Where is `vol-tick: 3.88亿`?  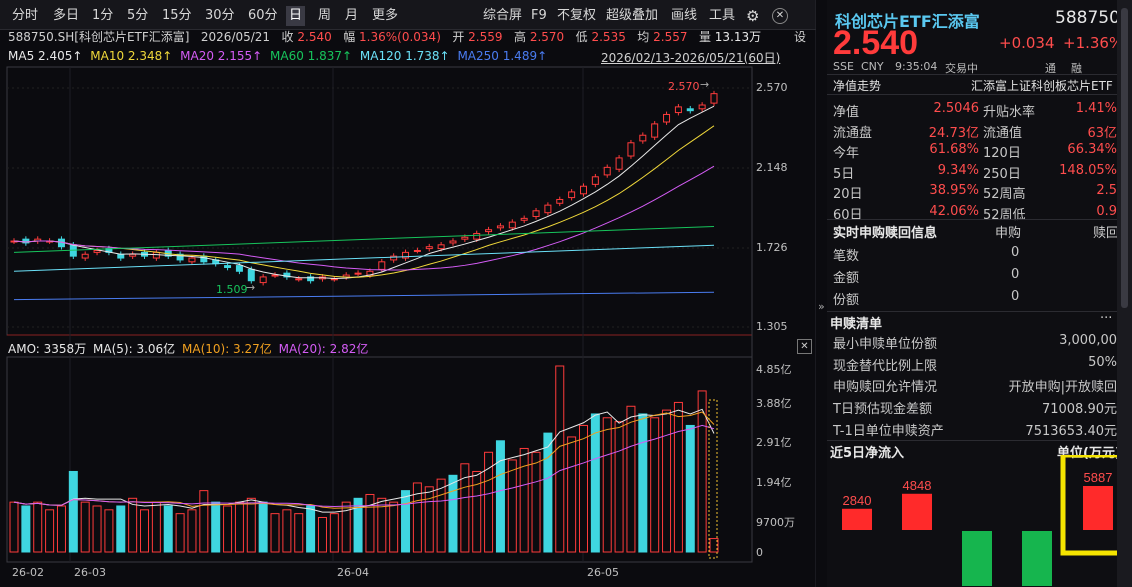
vol-tick: 3.88亿 is located at coordinates (774, 403).